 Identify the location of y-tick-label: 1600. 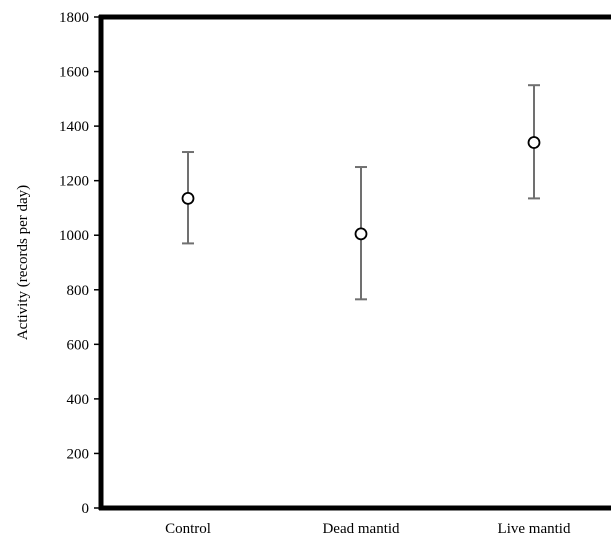
(74, 73).